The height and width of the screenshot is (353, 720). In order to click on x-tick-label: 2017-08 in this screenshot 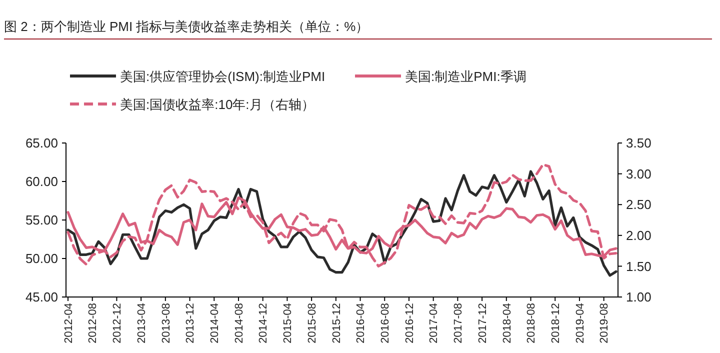, I will do `click(458, 323)`.